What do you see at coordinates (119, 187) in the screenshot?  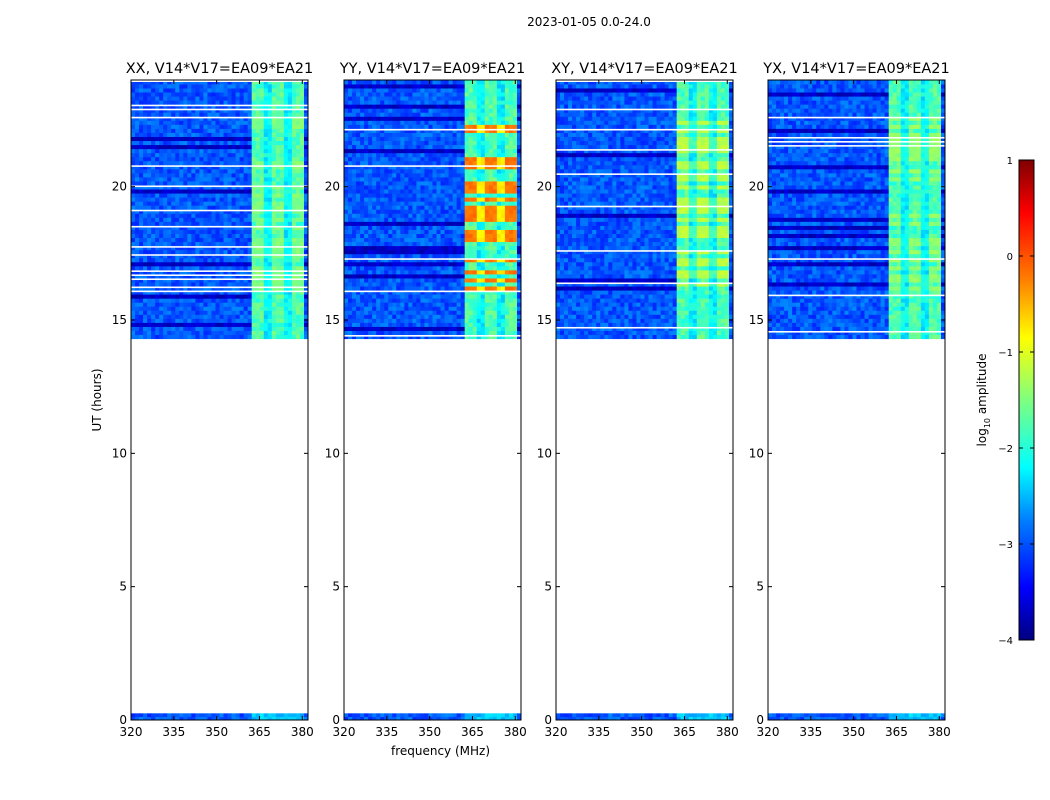 I see `y-tick-label: 20` at bounding box center [119, 187].